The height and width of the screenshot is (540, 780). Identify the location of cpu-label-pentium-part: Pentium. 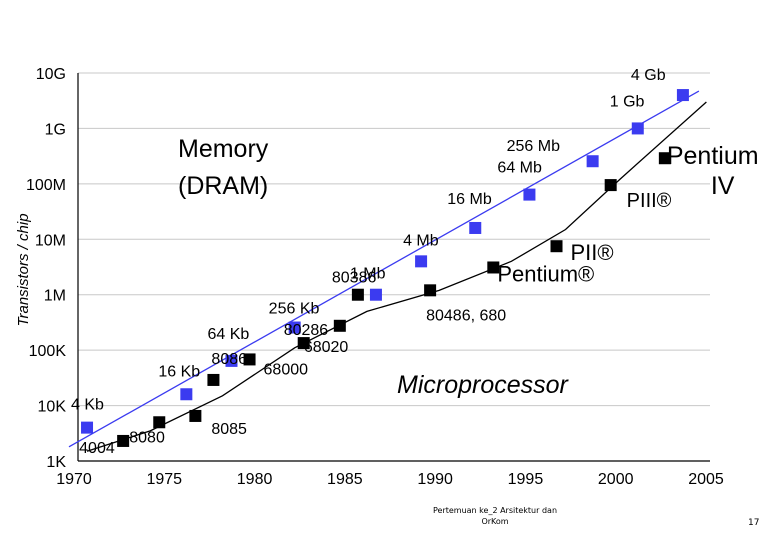
(713, 156).